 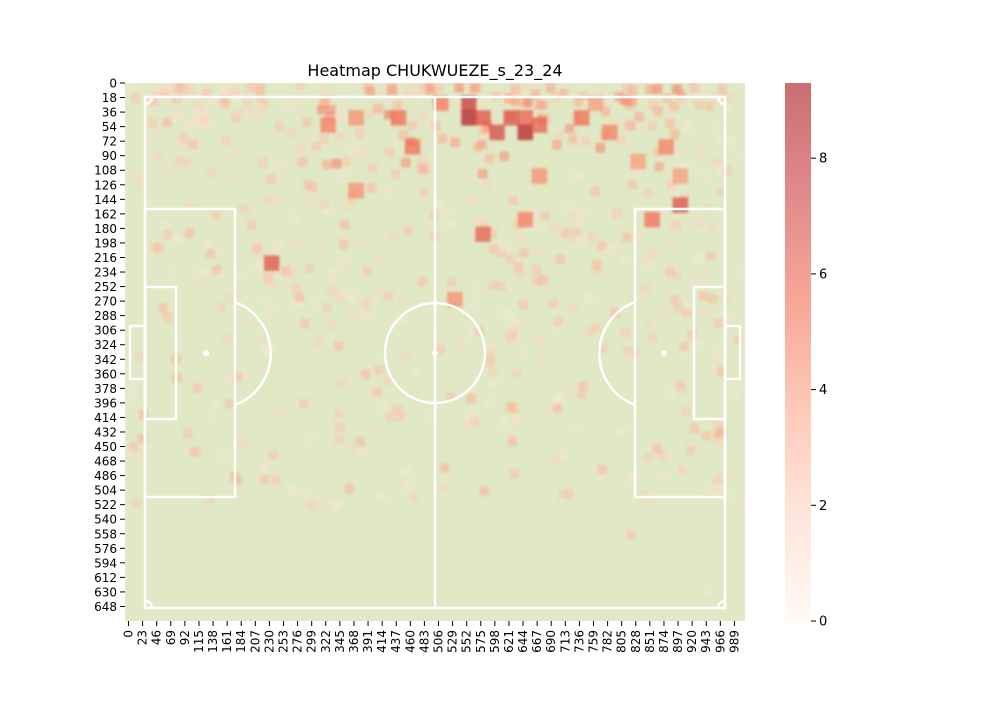 What do you see at coordinates (105, 345) in the screenshot?
I see `y-tick-label: 324` at bounding box center [105, 345].